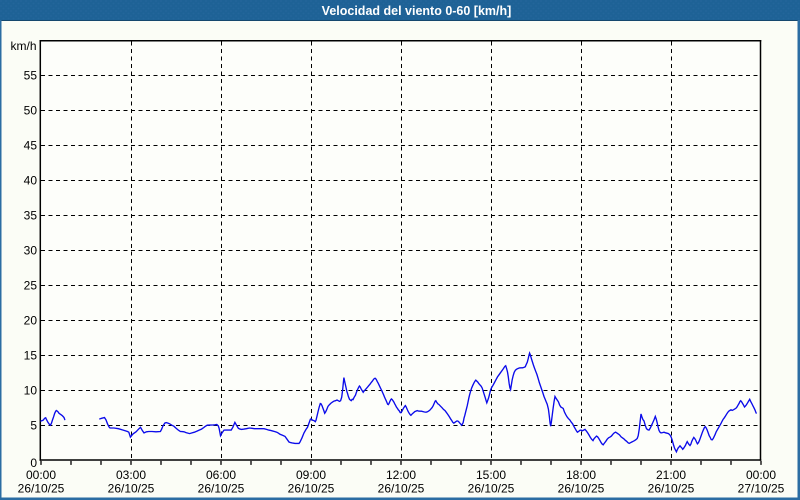 Image resolution: width=800 pixels, height=500 pixels. What do you see at coordinates (31, 356) in the screenshot?
I see `svg-text: 15` at bounding box center [31, 356].